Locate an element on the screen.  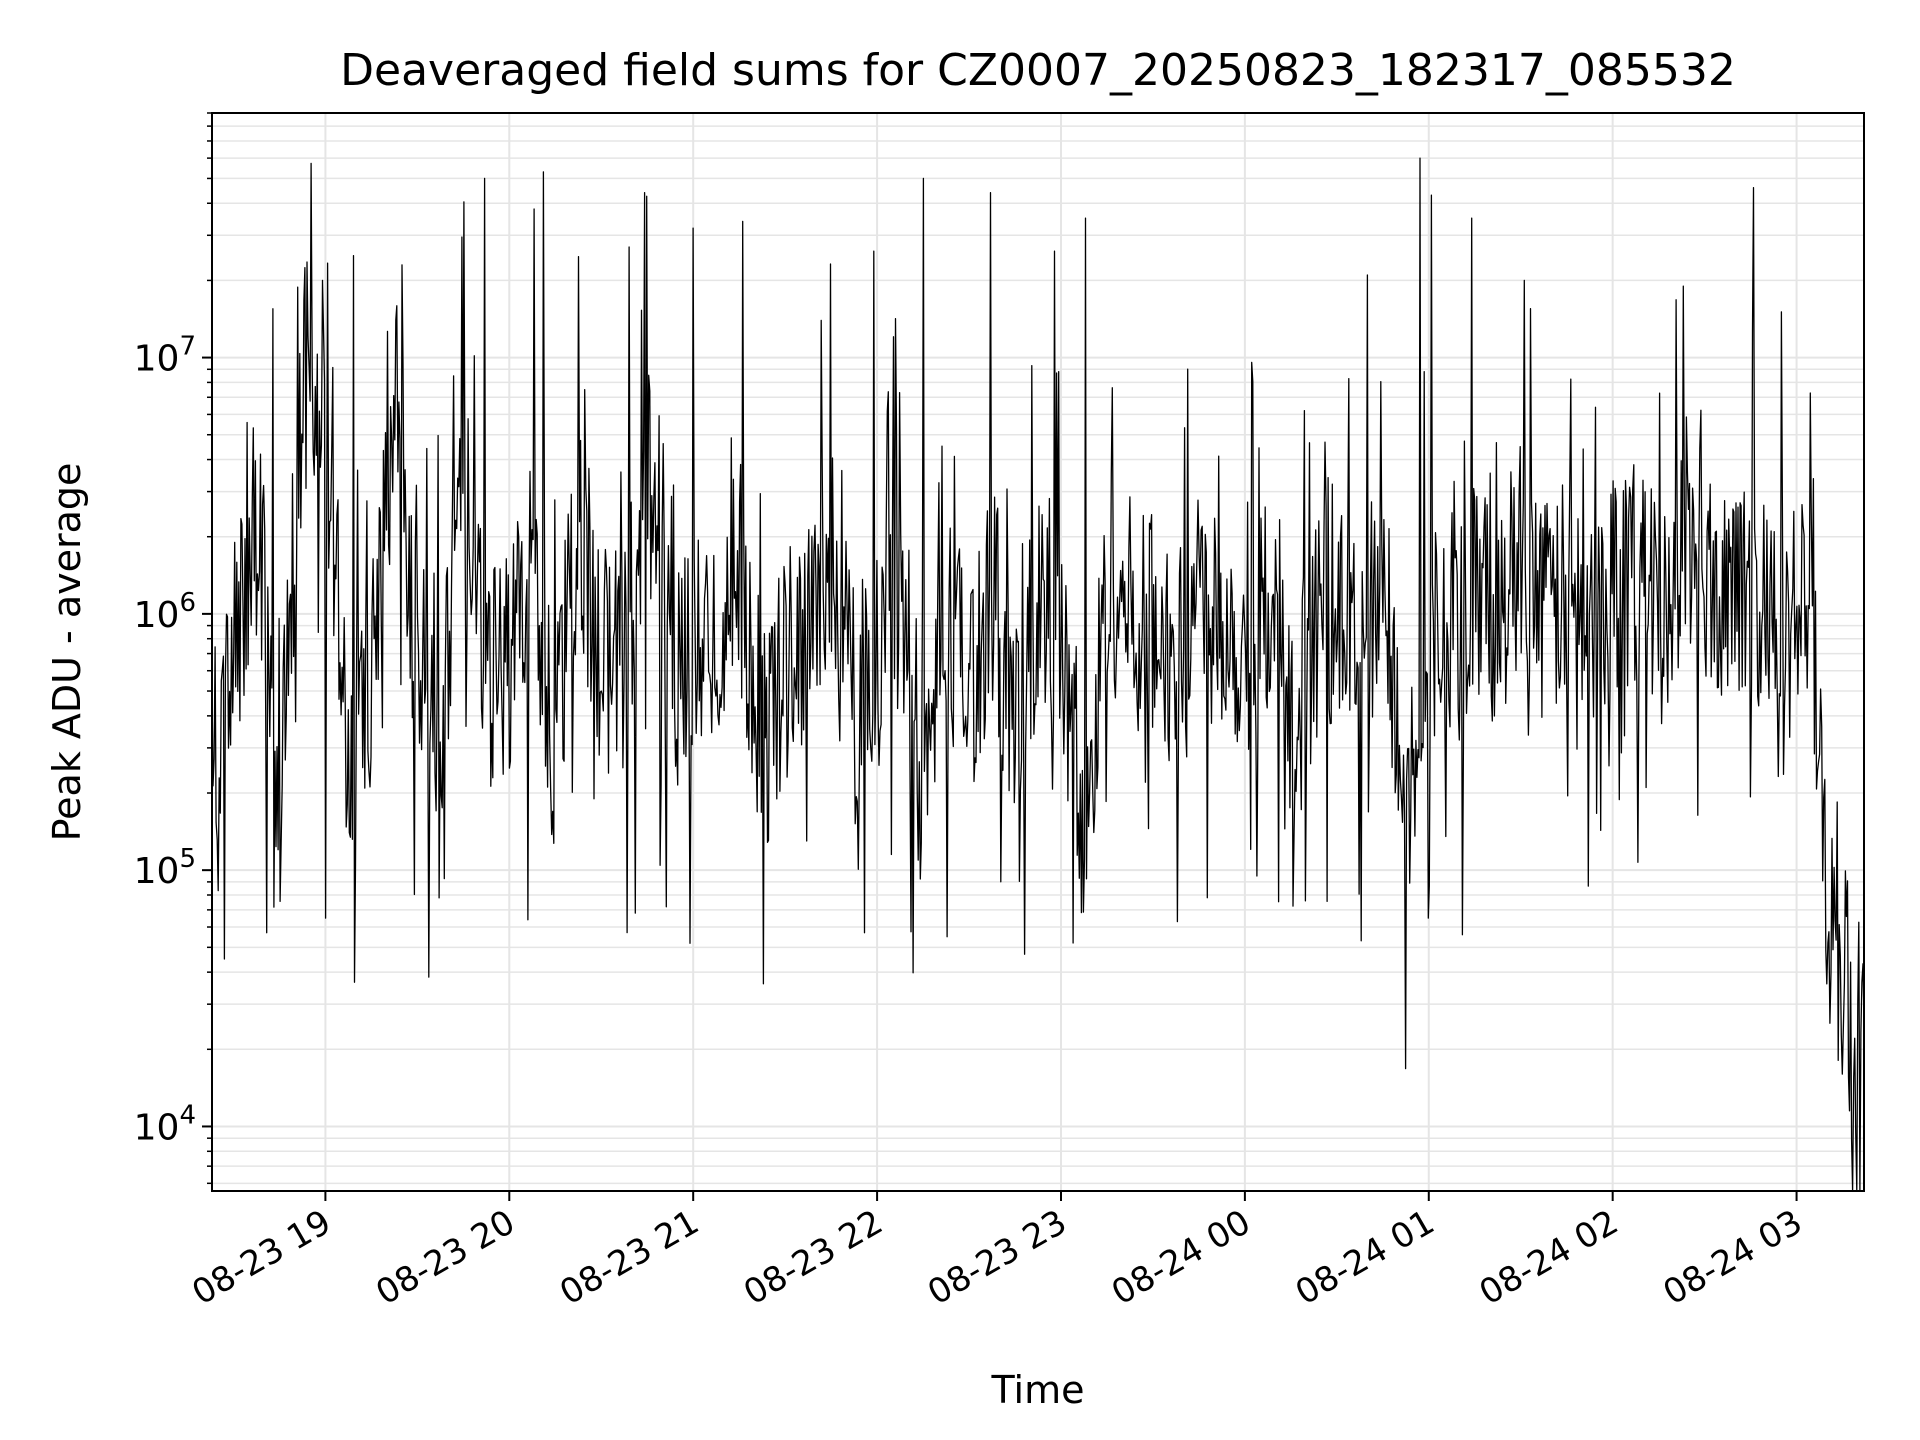
y-axis-label: Peak ADU - average is located at coordinates (67, 652).